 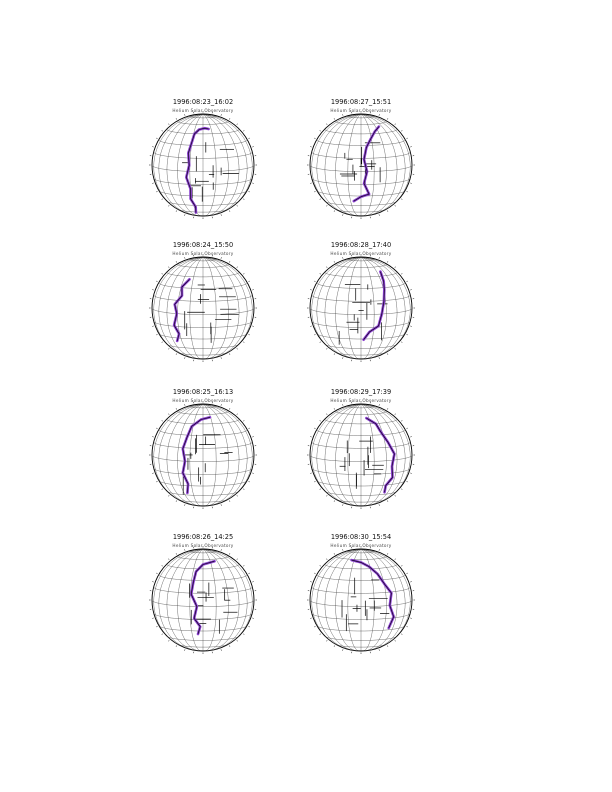 I want to click on filament-trace, so click(x=197, y=170).